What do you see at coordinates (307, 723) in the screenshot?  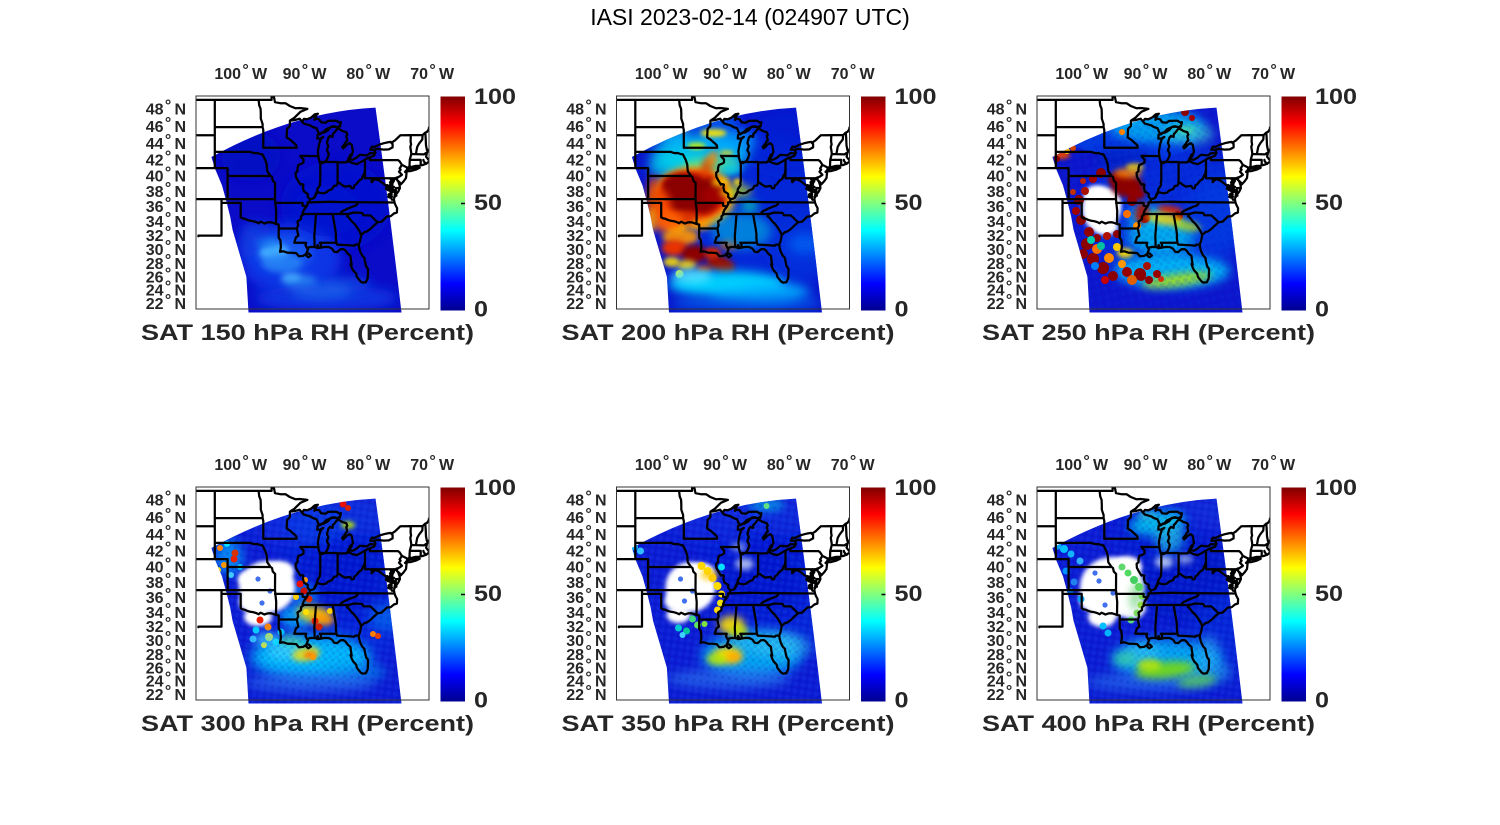 I see `svg-text: SAT 300 hPa RH (Percent)` at bounding box center [307, 723].